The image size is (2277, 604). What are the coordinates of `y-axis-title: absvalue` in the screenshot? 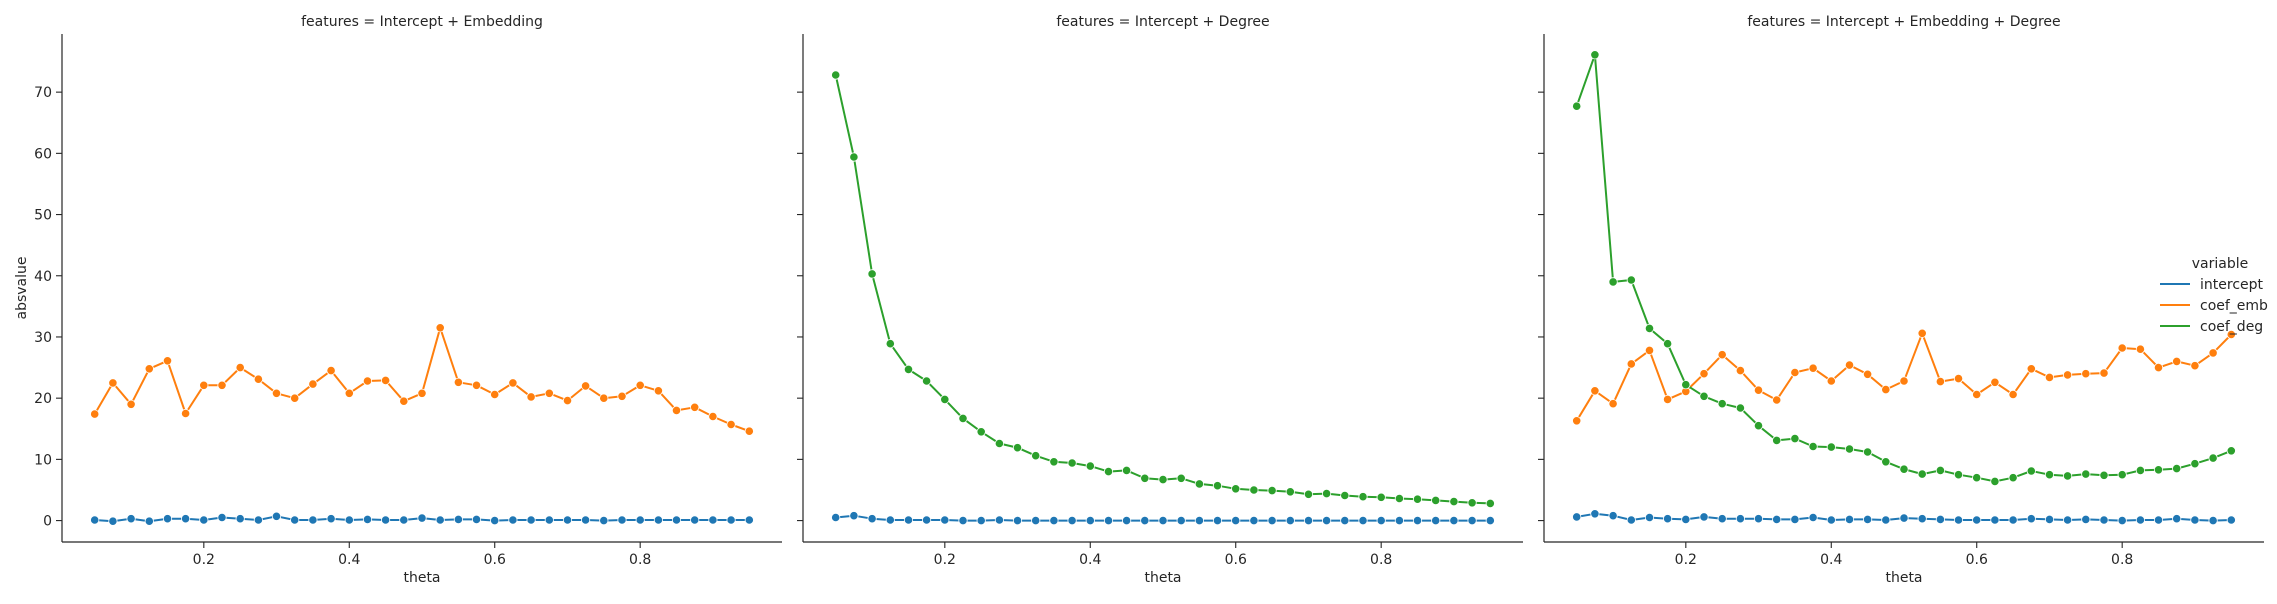 It's located at (22, 288).